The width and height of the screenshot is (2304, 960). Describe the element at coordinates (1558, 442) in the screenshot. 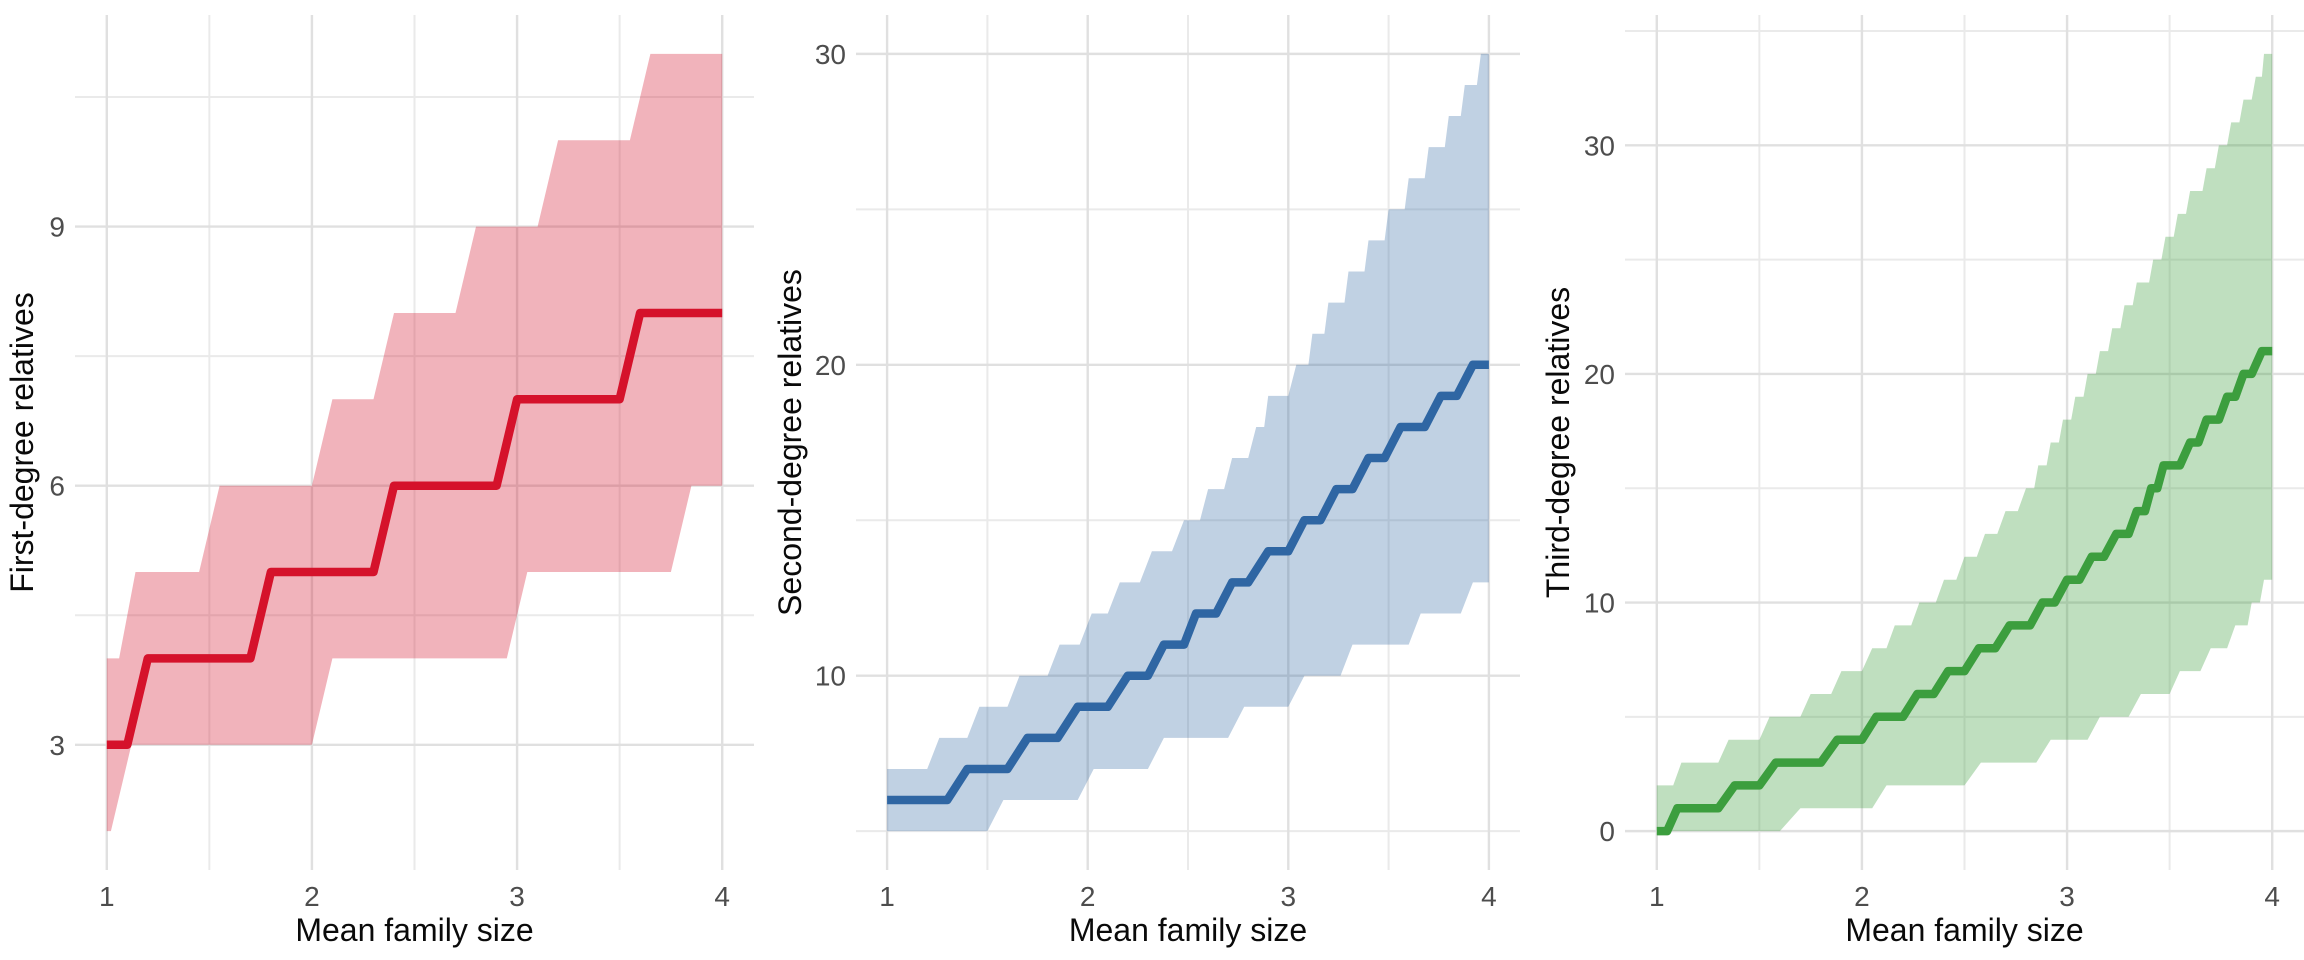

I see `y-axis-title: Third-degree relatives` at that location.